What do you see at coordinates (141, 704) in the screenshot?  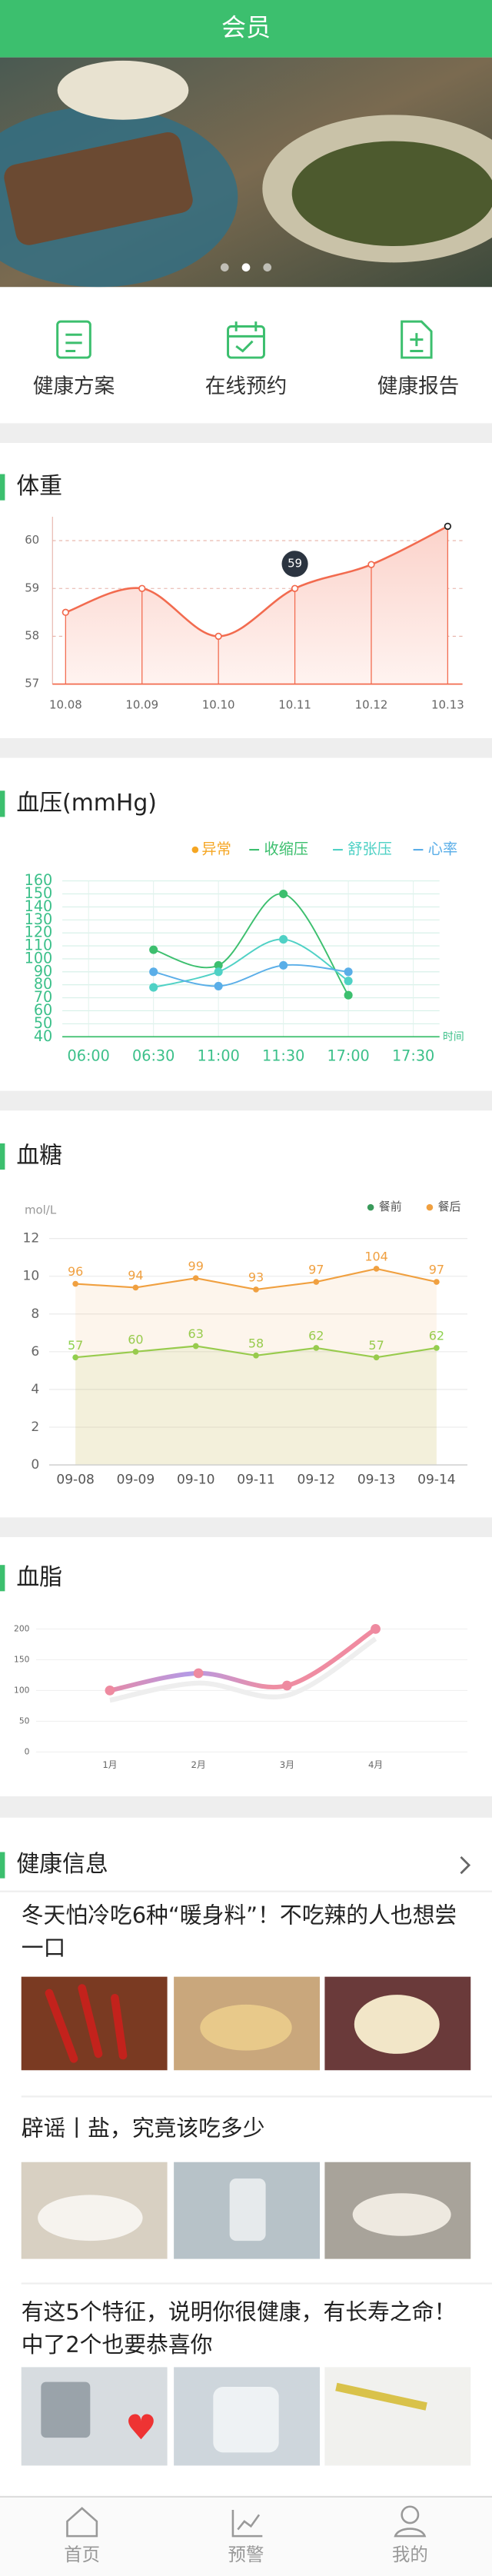 I see `x-tick-label: 10.09` at bounding box center [141, 704].